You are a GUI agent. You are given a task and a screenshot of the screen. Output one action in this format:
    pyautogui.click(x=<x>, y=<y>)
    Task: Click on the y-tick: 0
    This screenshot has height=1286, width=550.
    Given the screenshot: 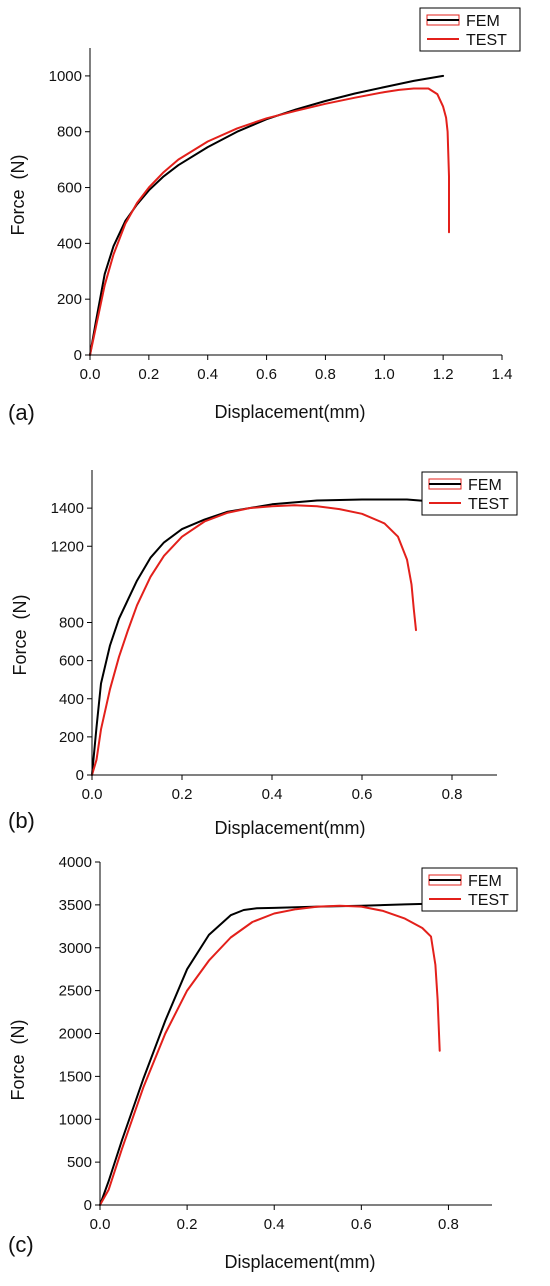 What is the action you would take?
    pyautogui.click(x=84, y=775)
    